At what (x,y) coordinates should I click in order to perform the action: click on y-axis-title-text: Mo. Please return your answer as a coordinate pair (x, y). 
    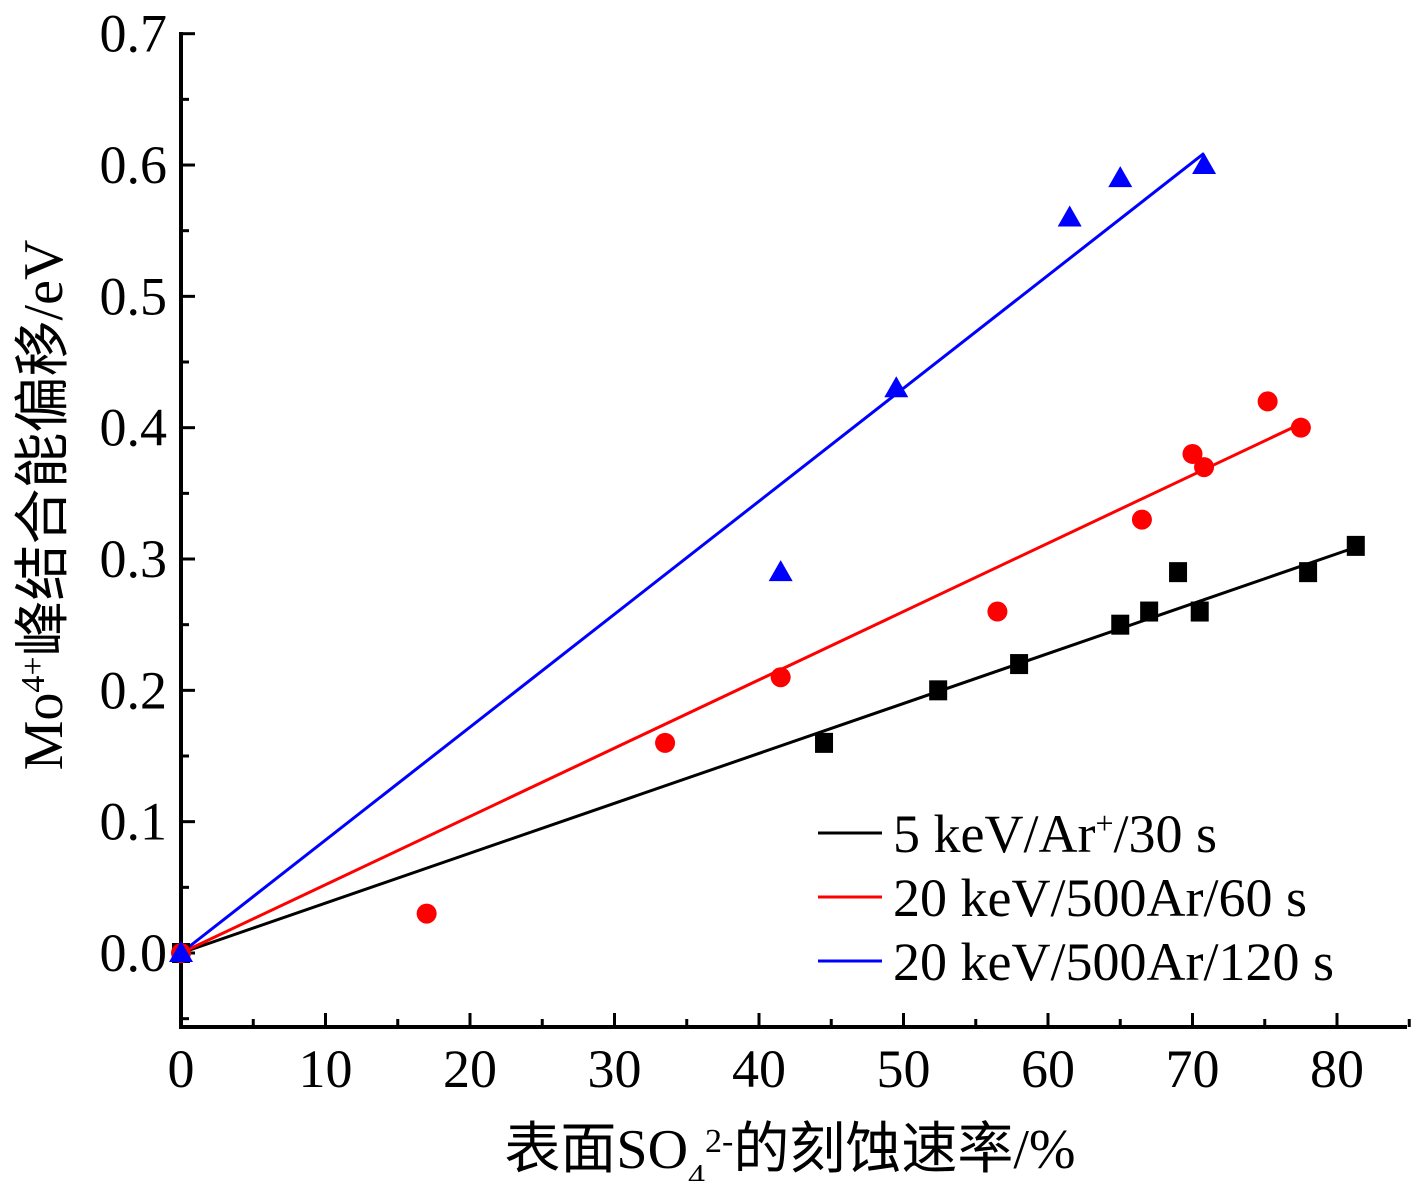
    Looking at the image, I should click on (44, 732).